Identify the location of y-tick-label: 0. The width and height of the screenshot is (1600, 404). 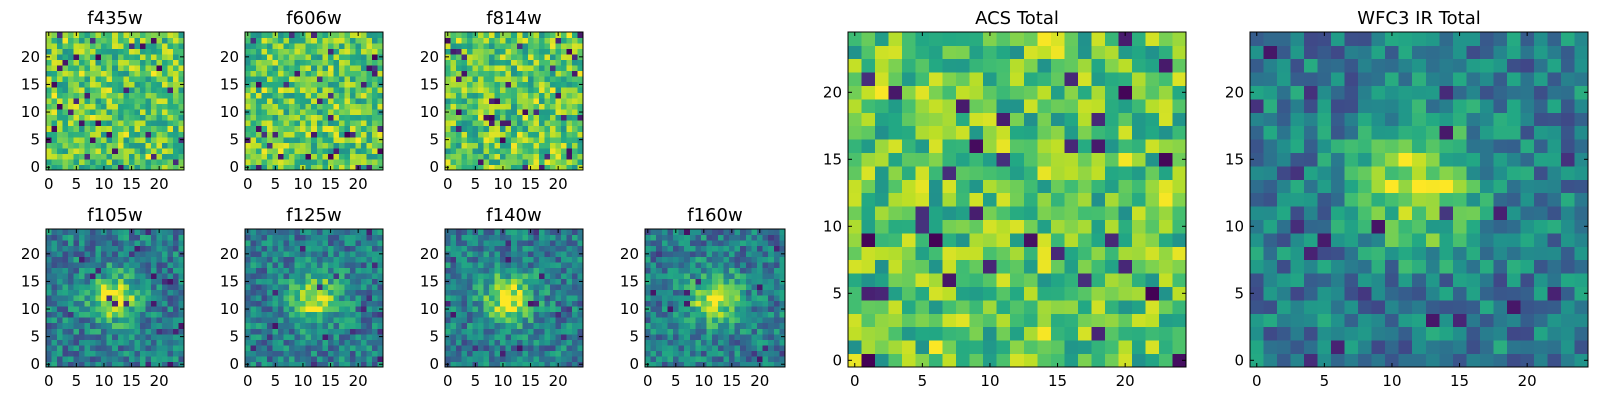
(434, 167).